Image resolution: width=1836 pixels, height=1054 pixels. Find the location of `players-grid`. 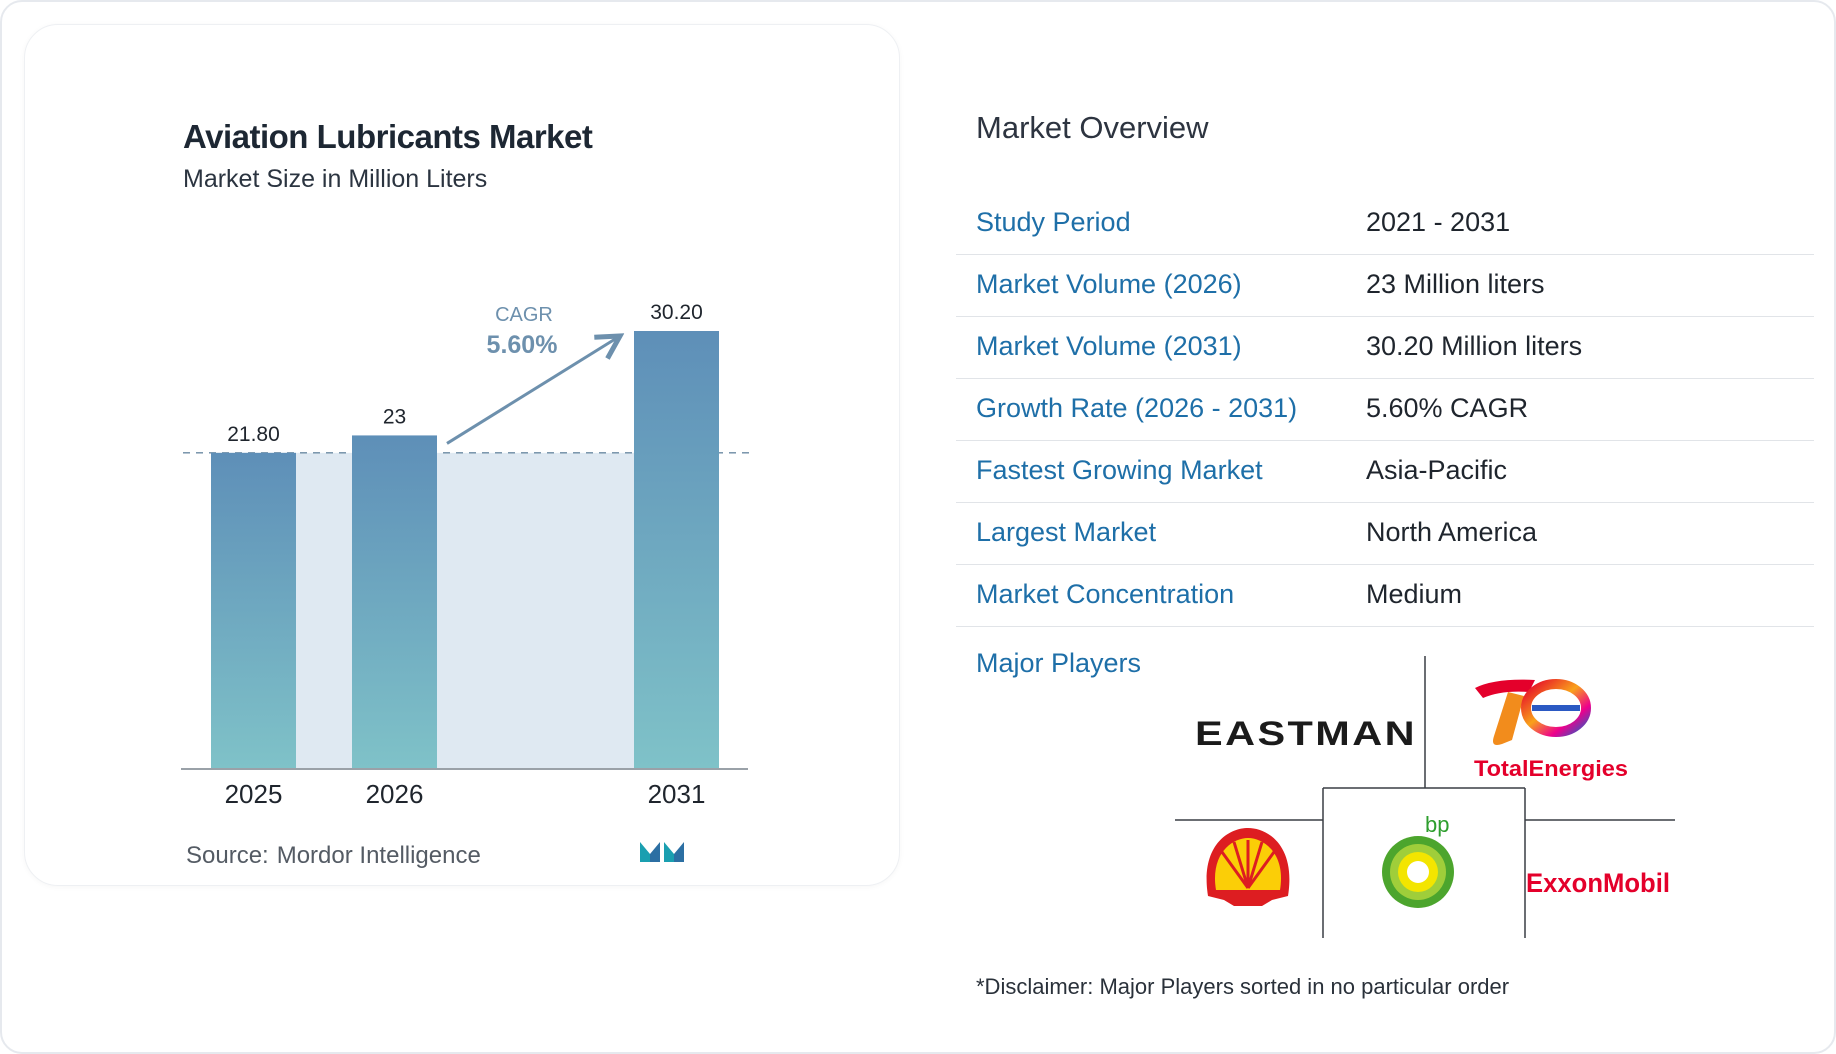

players-grid is located at coordinates (1425, 797).